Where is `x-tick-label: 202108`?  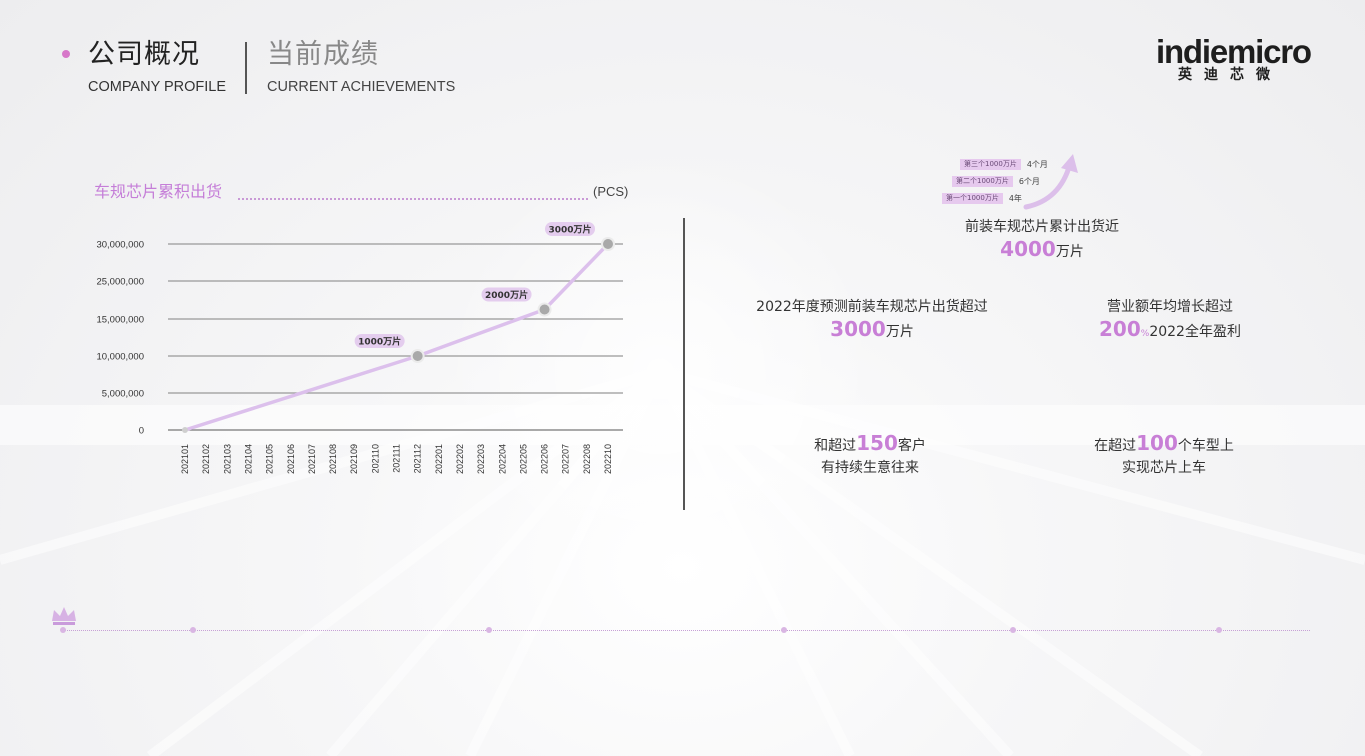
x-tick-label: 202108 is located at coordinates (333, 459).